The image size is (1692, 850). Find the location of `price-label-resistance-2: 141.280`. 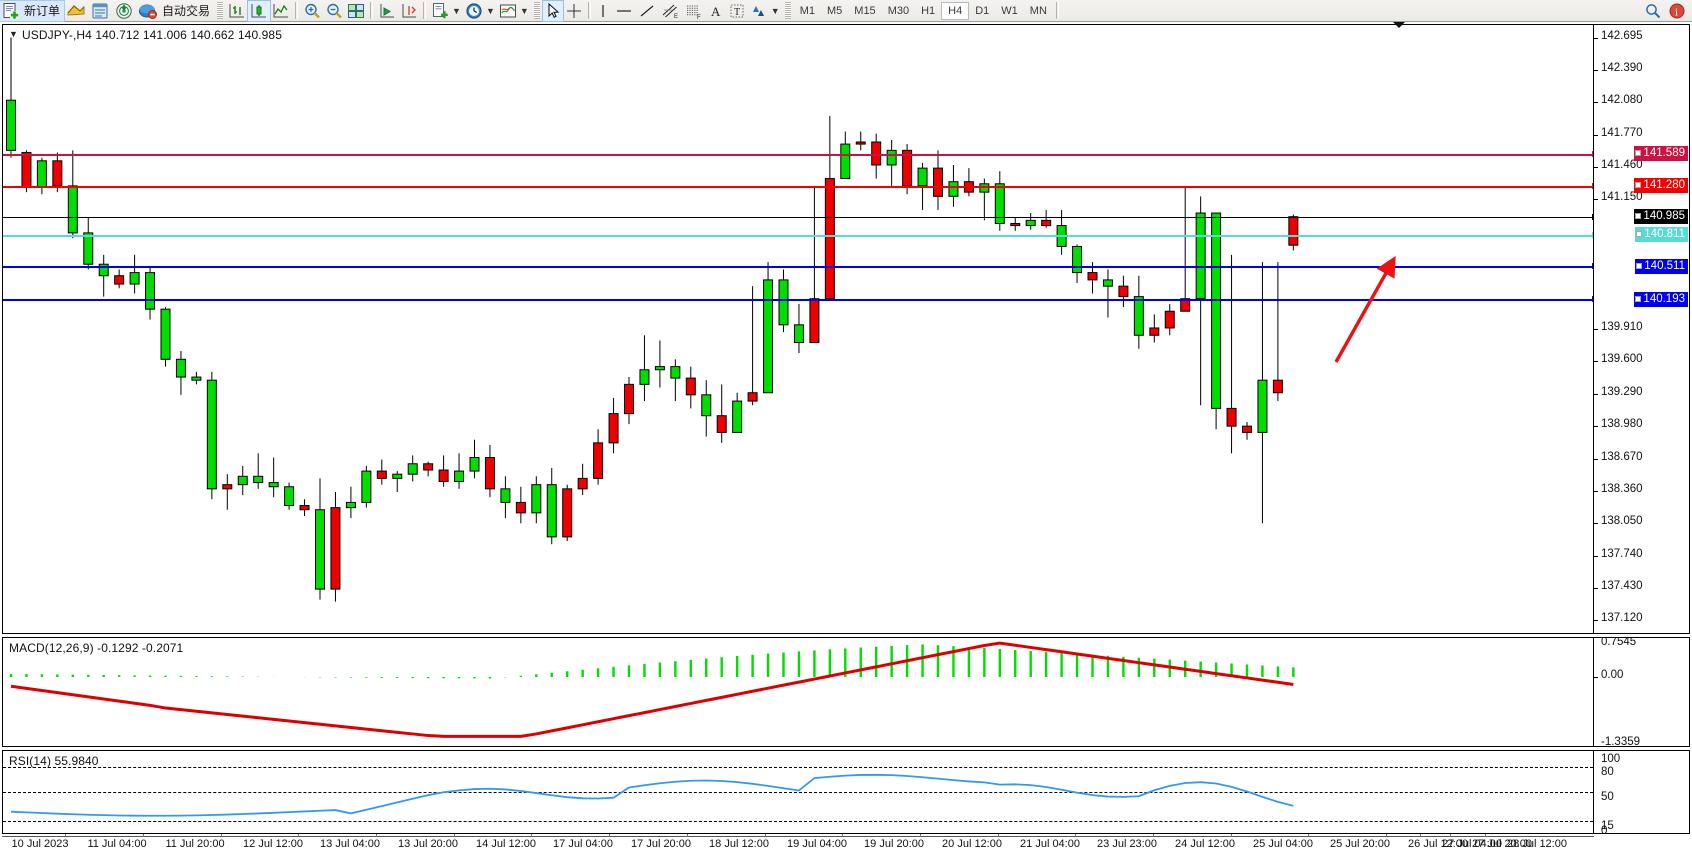

price-label-resistance-2: 141.280 is located at coordinates (1661, 186).